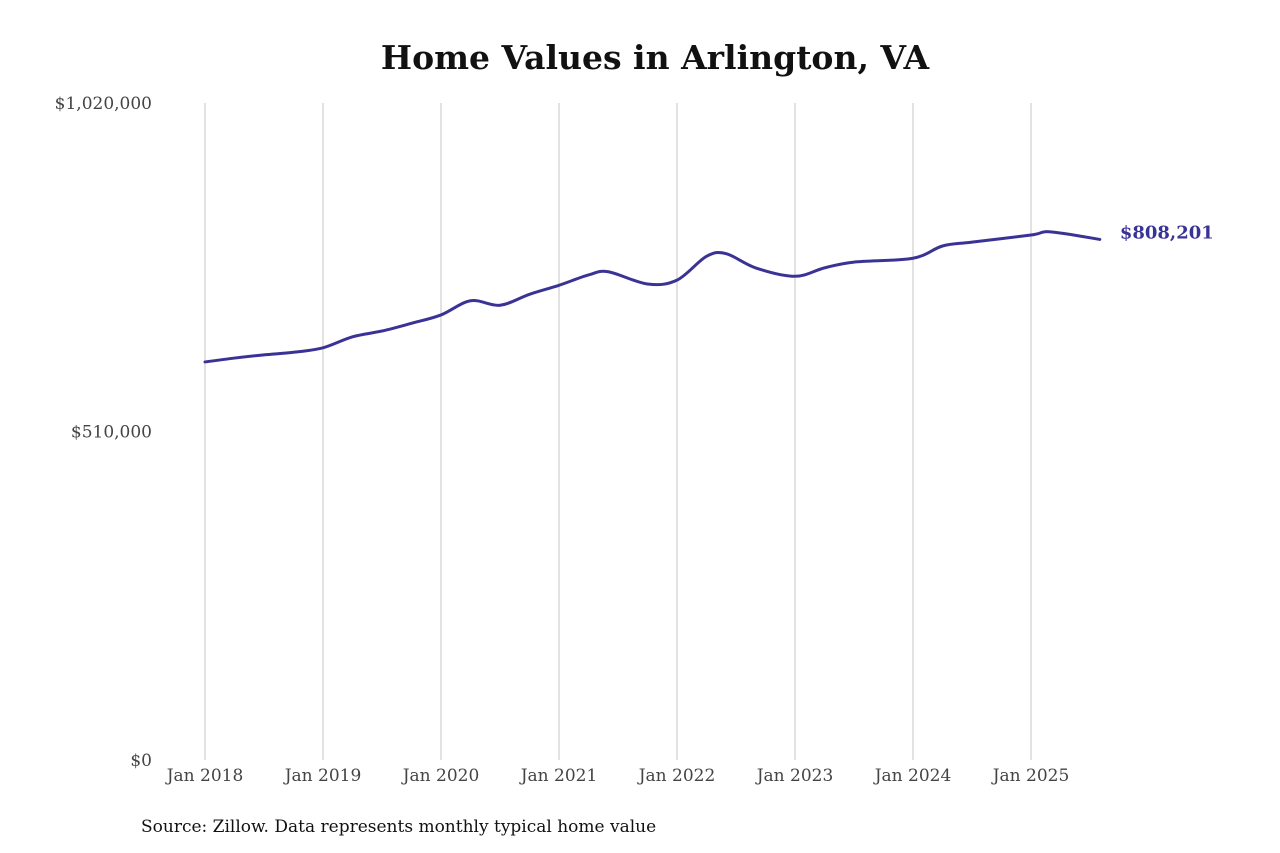 The width and height of the screenshot is (1280, 853). What do you see at coordinates (103, 104) in the screenshot?
I see `y-tick-label: $1,020,000` at bounding box center [103, 104].